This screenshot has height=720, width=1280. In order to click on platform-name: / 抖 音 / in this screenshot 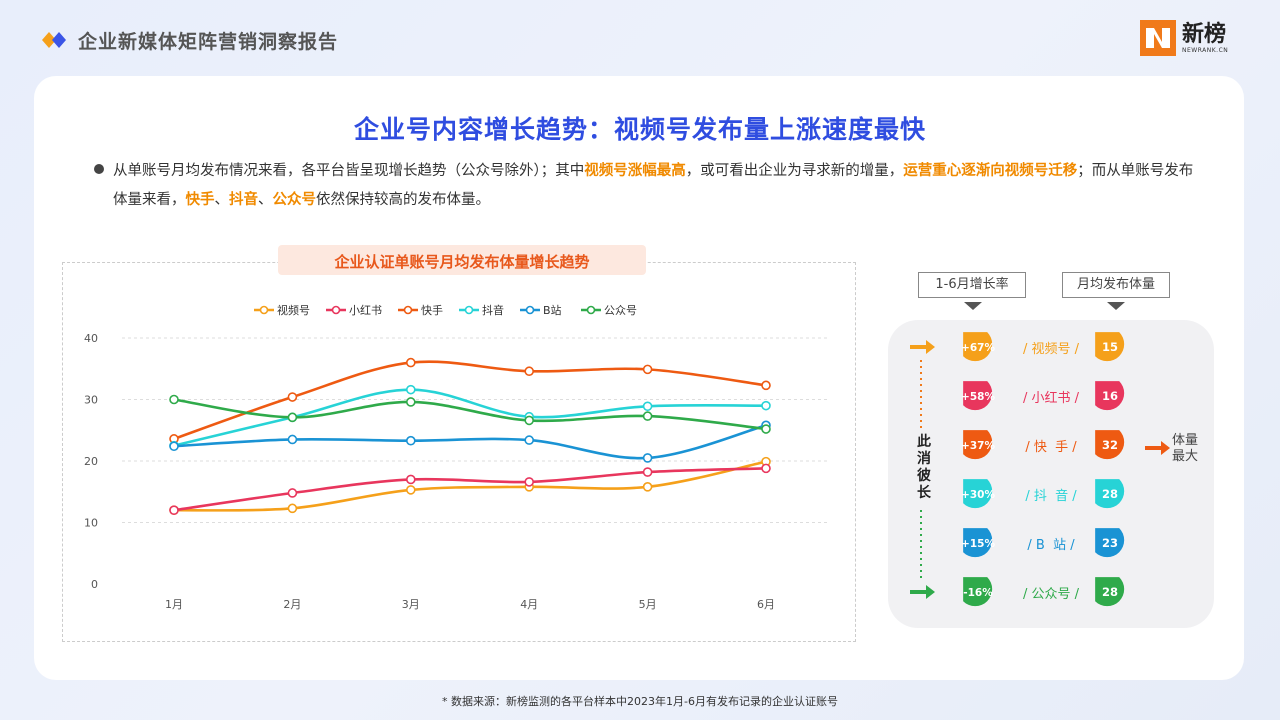, I will do `click(1051, 496)`.